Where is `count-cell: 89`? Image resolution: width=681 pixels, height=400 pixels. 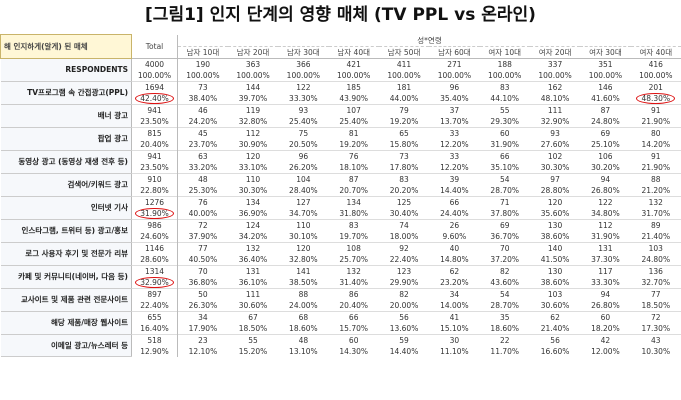 count-cell: 89 is located at coordinates (655, 224).